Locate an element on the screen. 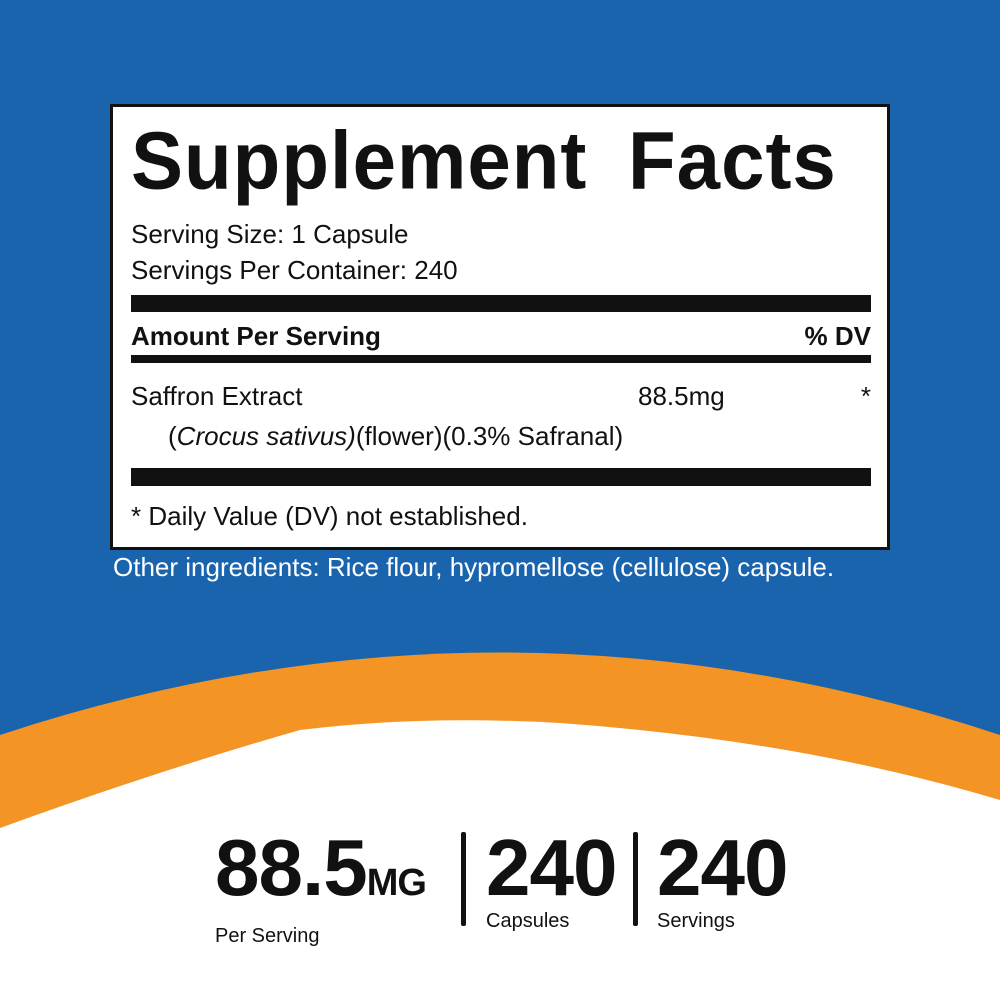 Image resolution: width=1000 pixels, height=1000 pixels. footnote: * Daily Value (DV) not established. is located at coordinates (329, 516).